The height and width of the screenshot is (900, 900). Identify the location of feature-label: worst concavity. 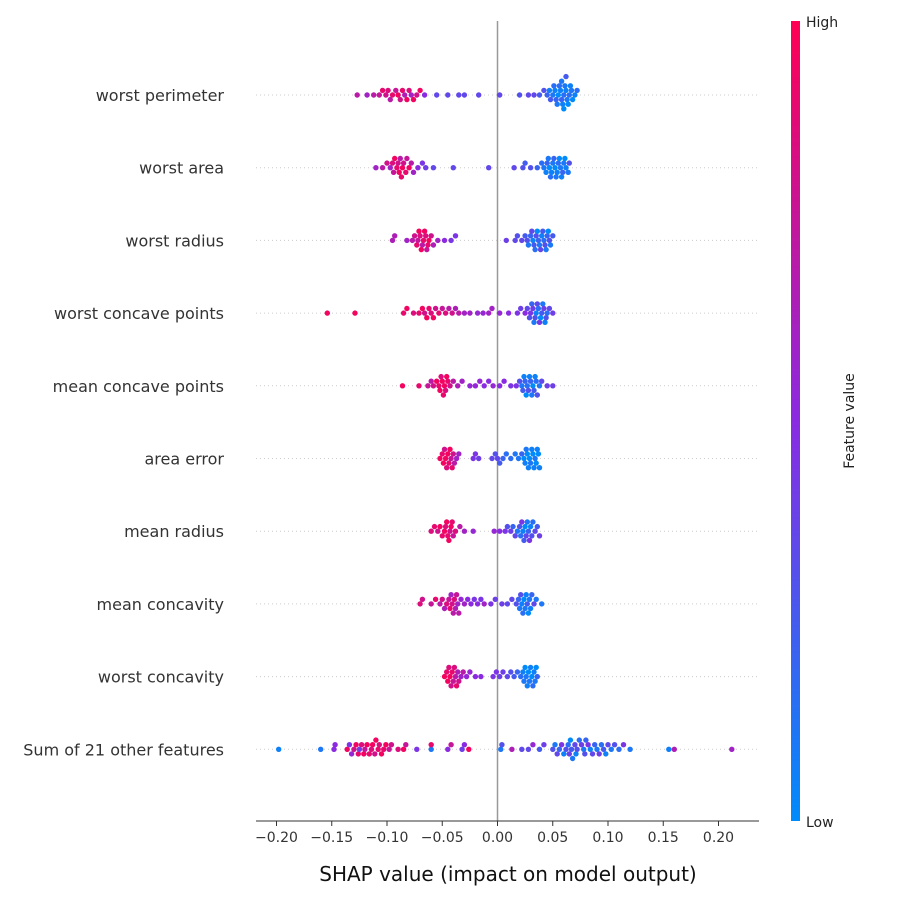
(161, 677).